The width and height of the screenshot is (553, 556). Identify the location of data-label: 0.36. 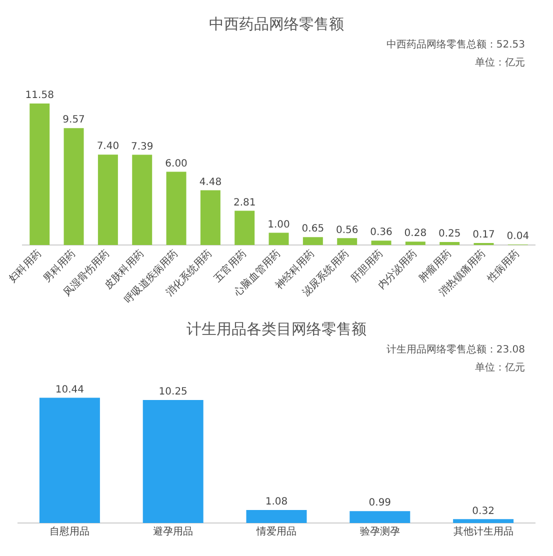
(381, 232).